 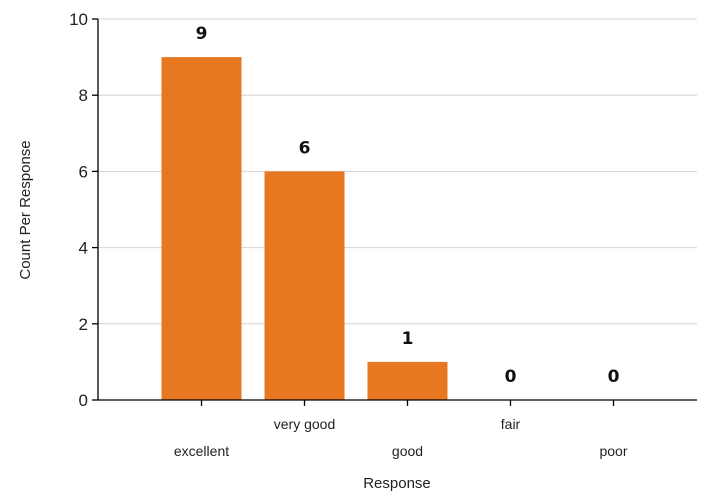 What do you see at coordinates (305, 148) in the screenshot?
I see `value-label: 6` at bounding box center [305, 148].